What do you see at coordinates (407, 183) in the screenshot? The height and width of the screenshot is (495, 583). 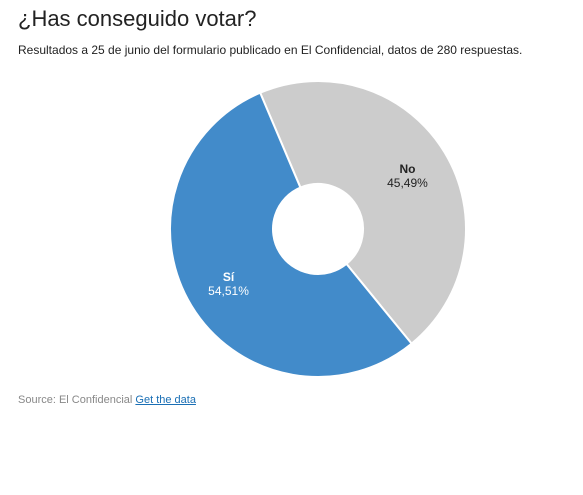 I see `slice-value-no: 45,49%` at bounding box center [407, 183].